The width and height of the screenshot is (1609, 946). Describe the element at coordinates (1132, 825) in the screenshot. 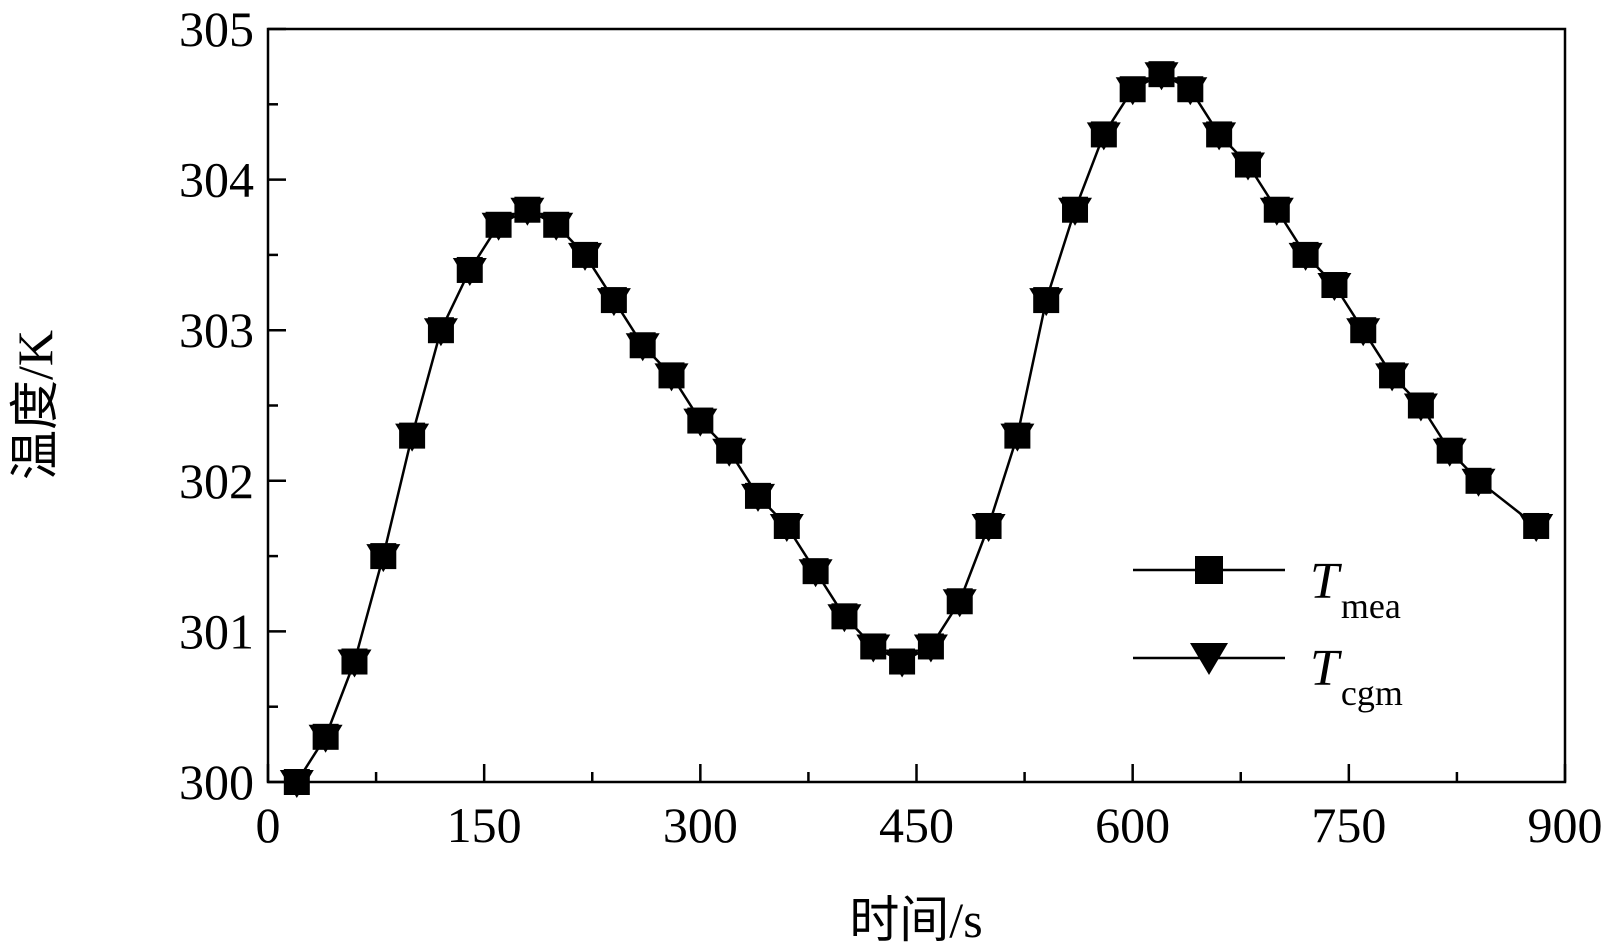

I see `x-tick-label: 600` at that location.